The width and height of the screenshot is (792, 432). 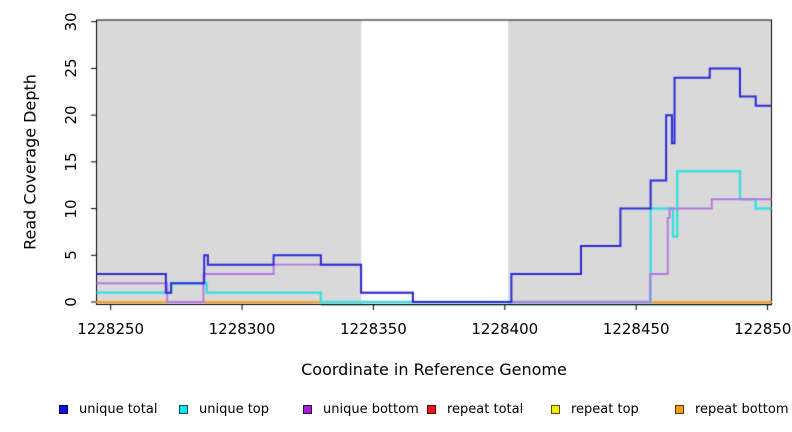 I want to click on legend-label: unique bottom, so click(x=371, y=409).